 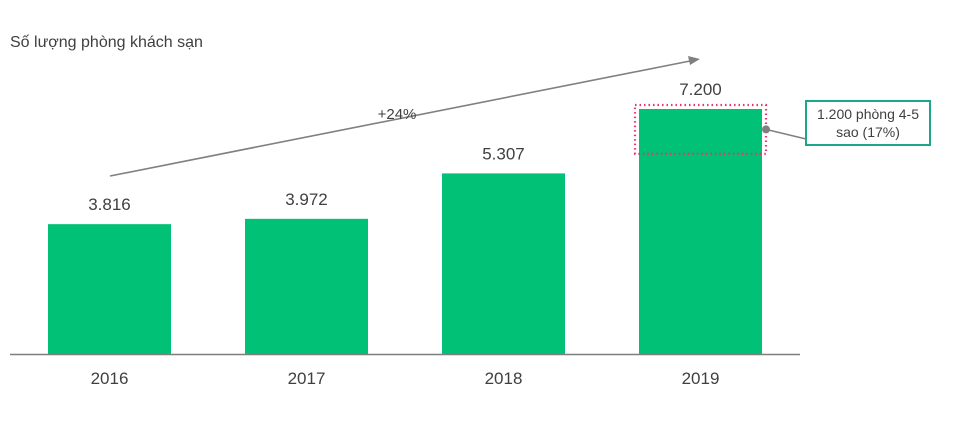 What do you see at coordinates (503, 153) in the screenshot?
I see `value-label-2018: 5.307` at bounding box center [503, 153].